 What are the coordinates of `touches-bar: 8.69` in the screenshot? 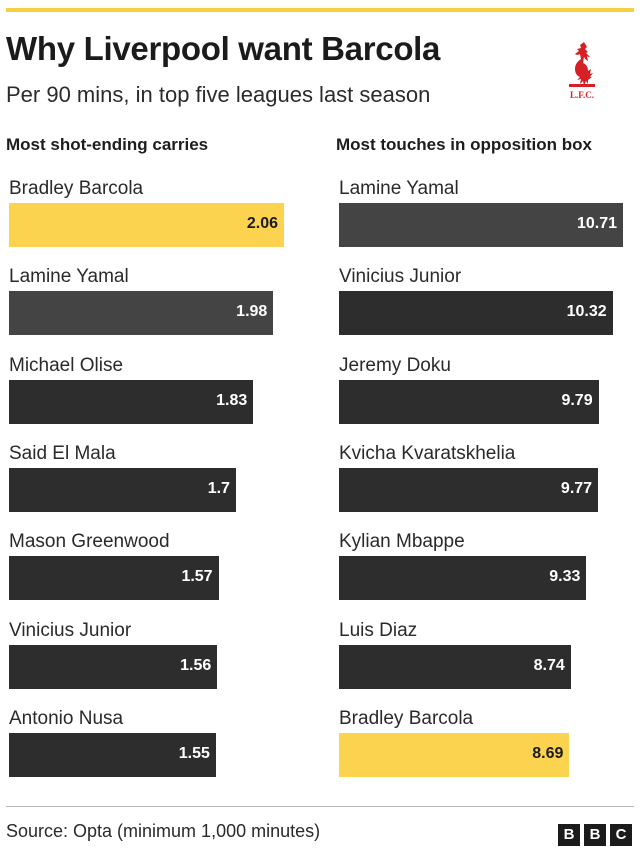 It's located at (454, 754).